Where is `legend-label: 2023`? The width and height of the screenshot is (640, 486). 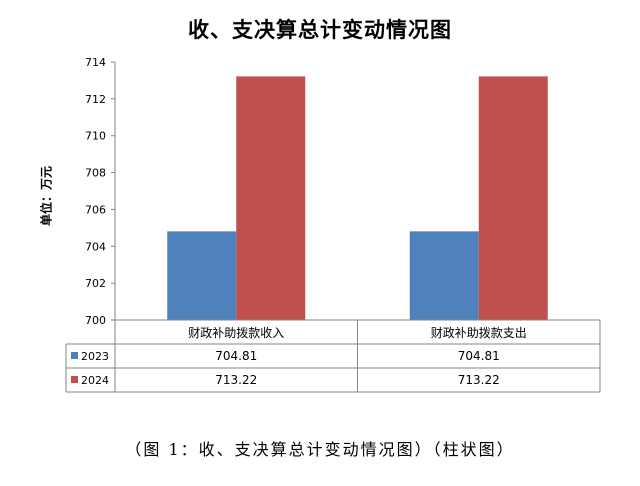
legend-label: 2023 is located at coordinates (95, 356).